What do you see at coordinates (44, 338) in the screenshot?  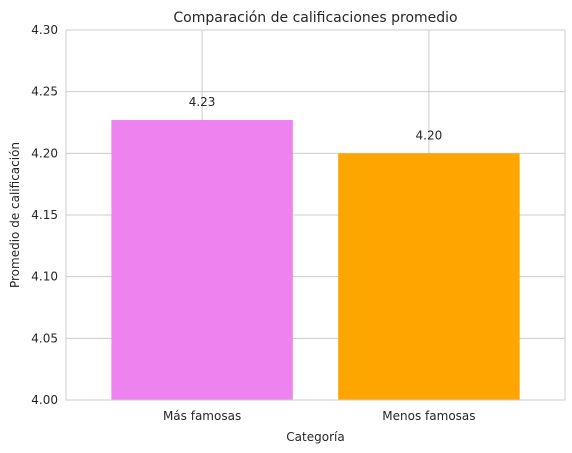 I see `y-tick-label: 4.05` at bounding box center [44, 338].